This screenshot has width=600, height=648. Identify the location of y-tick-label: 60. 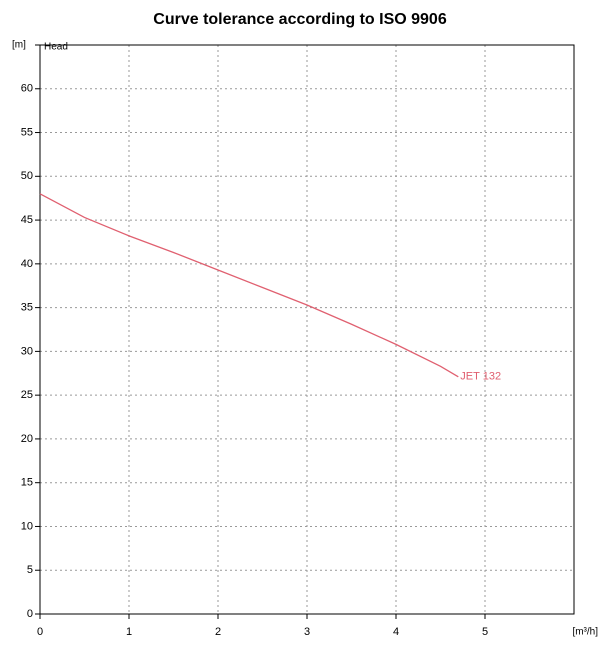
(27, 89).